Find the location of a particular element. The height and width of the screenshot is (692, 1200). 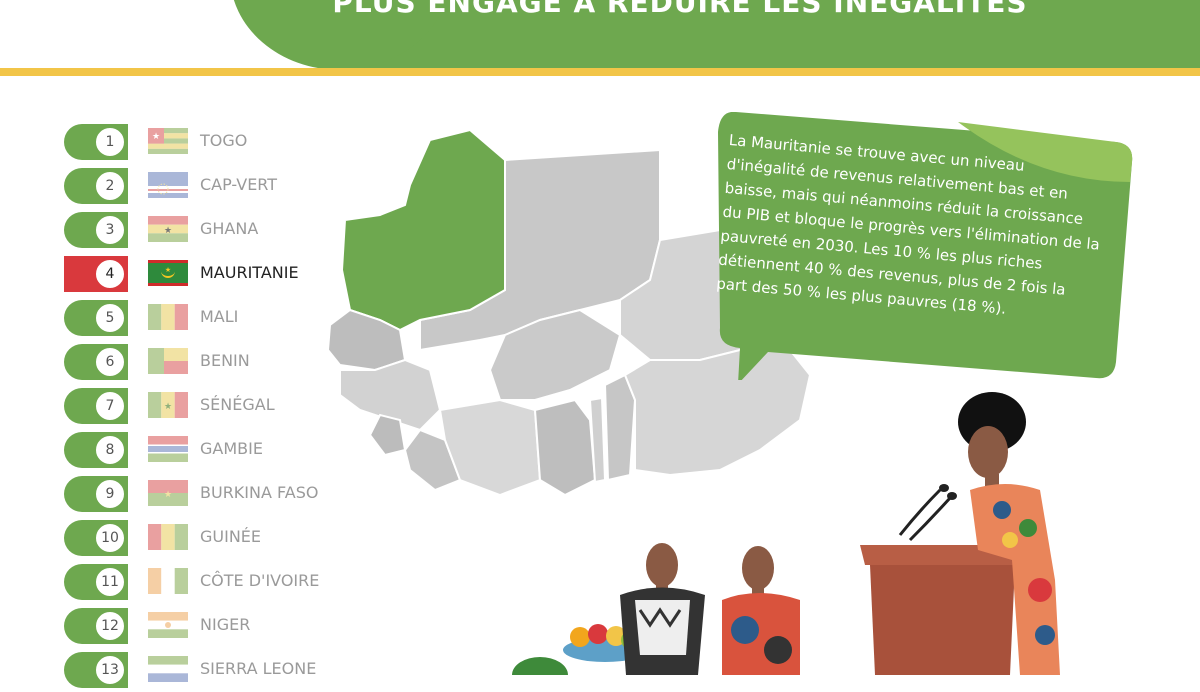

ghana-flag-icon: ★ is located at coordinates (168, 229).